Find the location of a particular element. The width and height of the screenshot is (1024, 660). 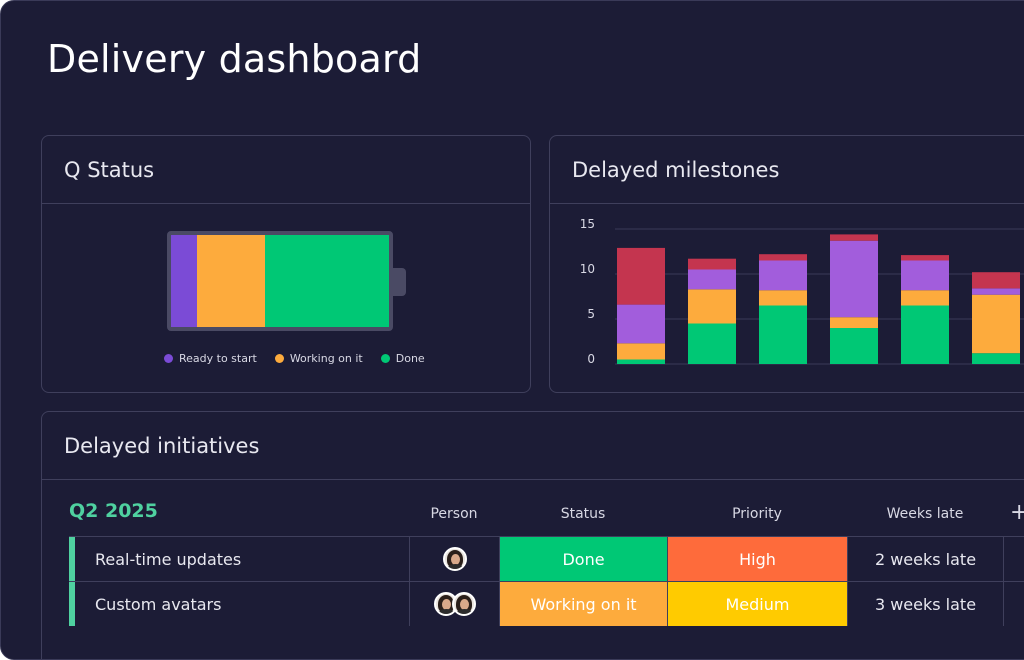

column-person: Person is located at coordinates (454, 514).